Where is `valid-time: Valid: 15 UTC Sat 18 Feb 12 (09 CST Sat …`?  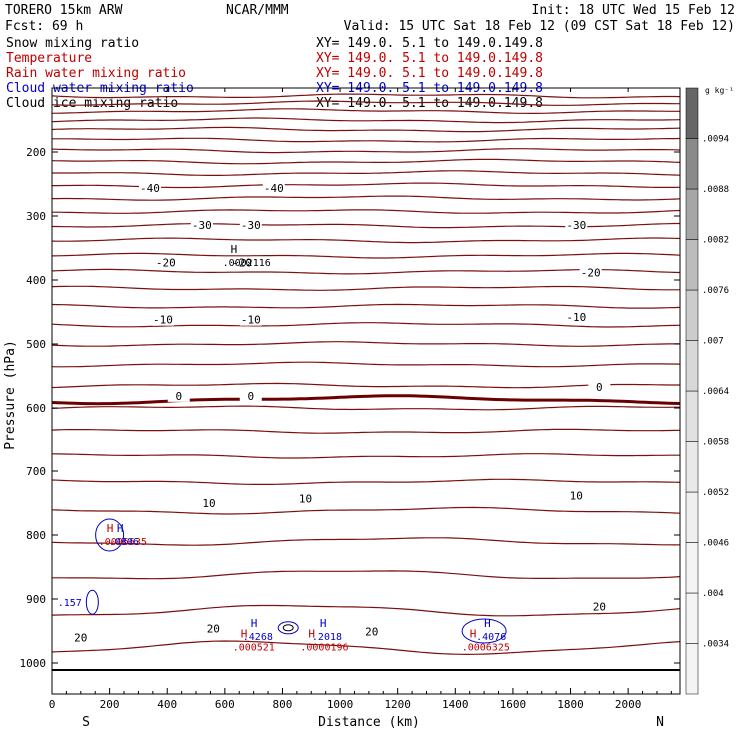
valid-time: Valid: 15 UTC Sat 18 Feb 12 (09 CST Sat … is located at coordinates (539, 26).